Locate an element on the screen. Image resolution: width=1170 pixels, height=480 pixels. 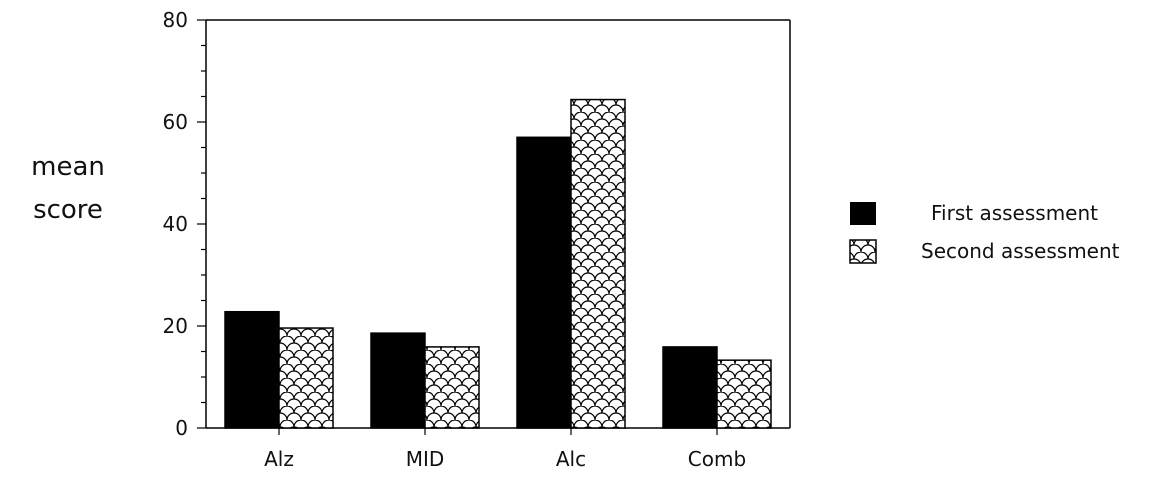
y-tick-label: 0 is located at coordinates (181, 428).